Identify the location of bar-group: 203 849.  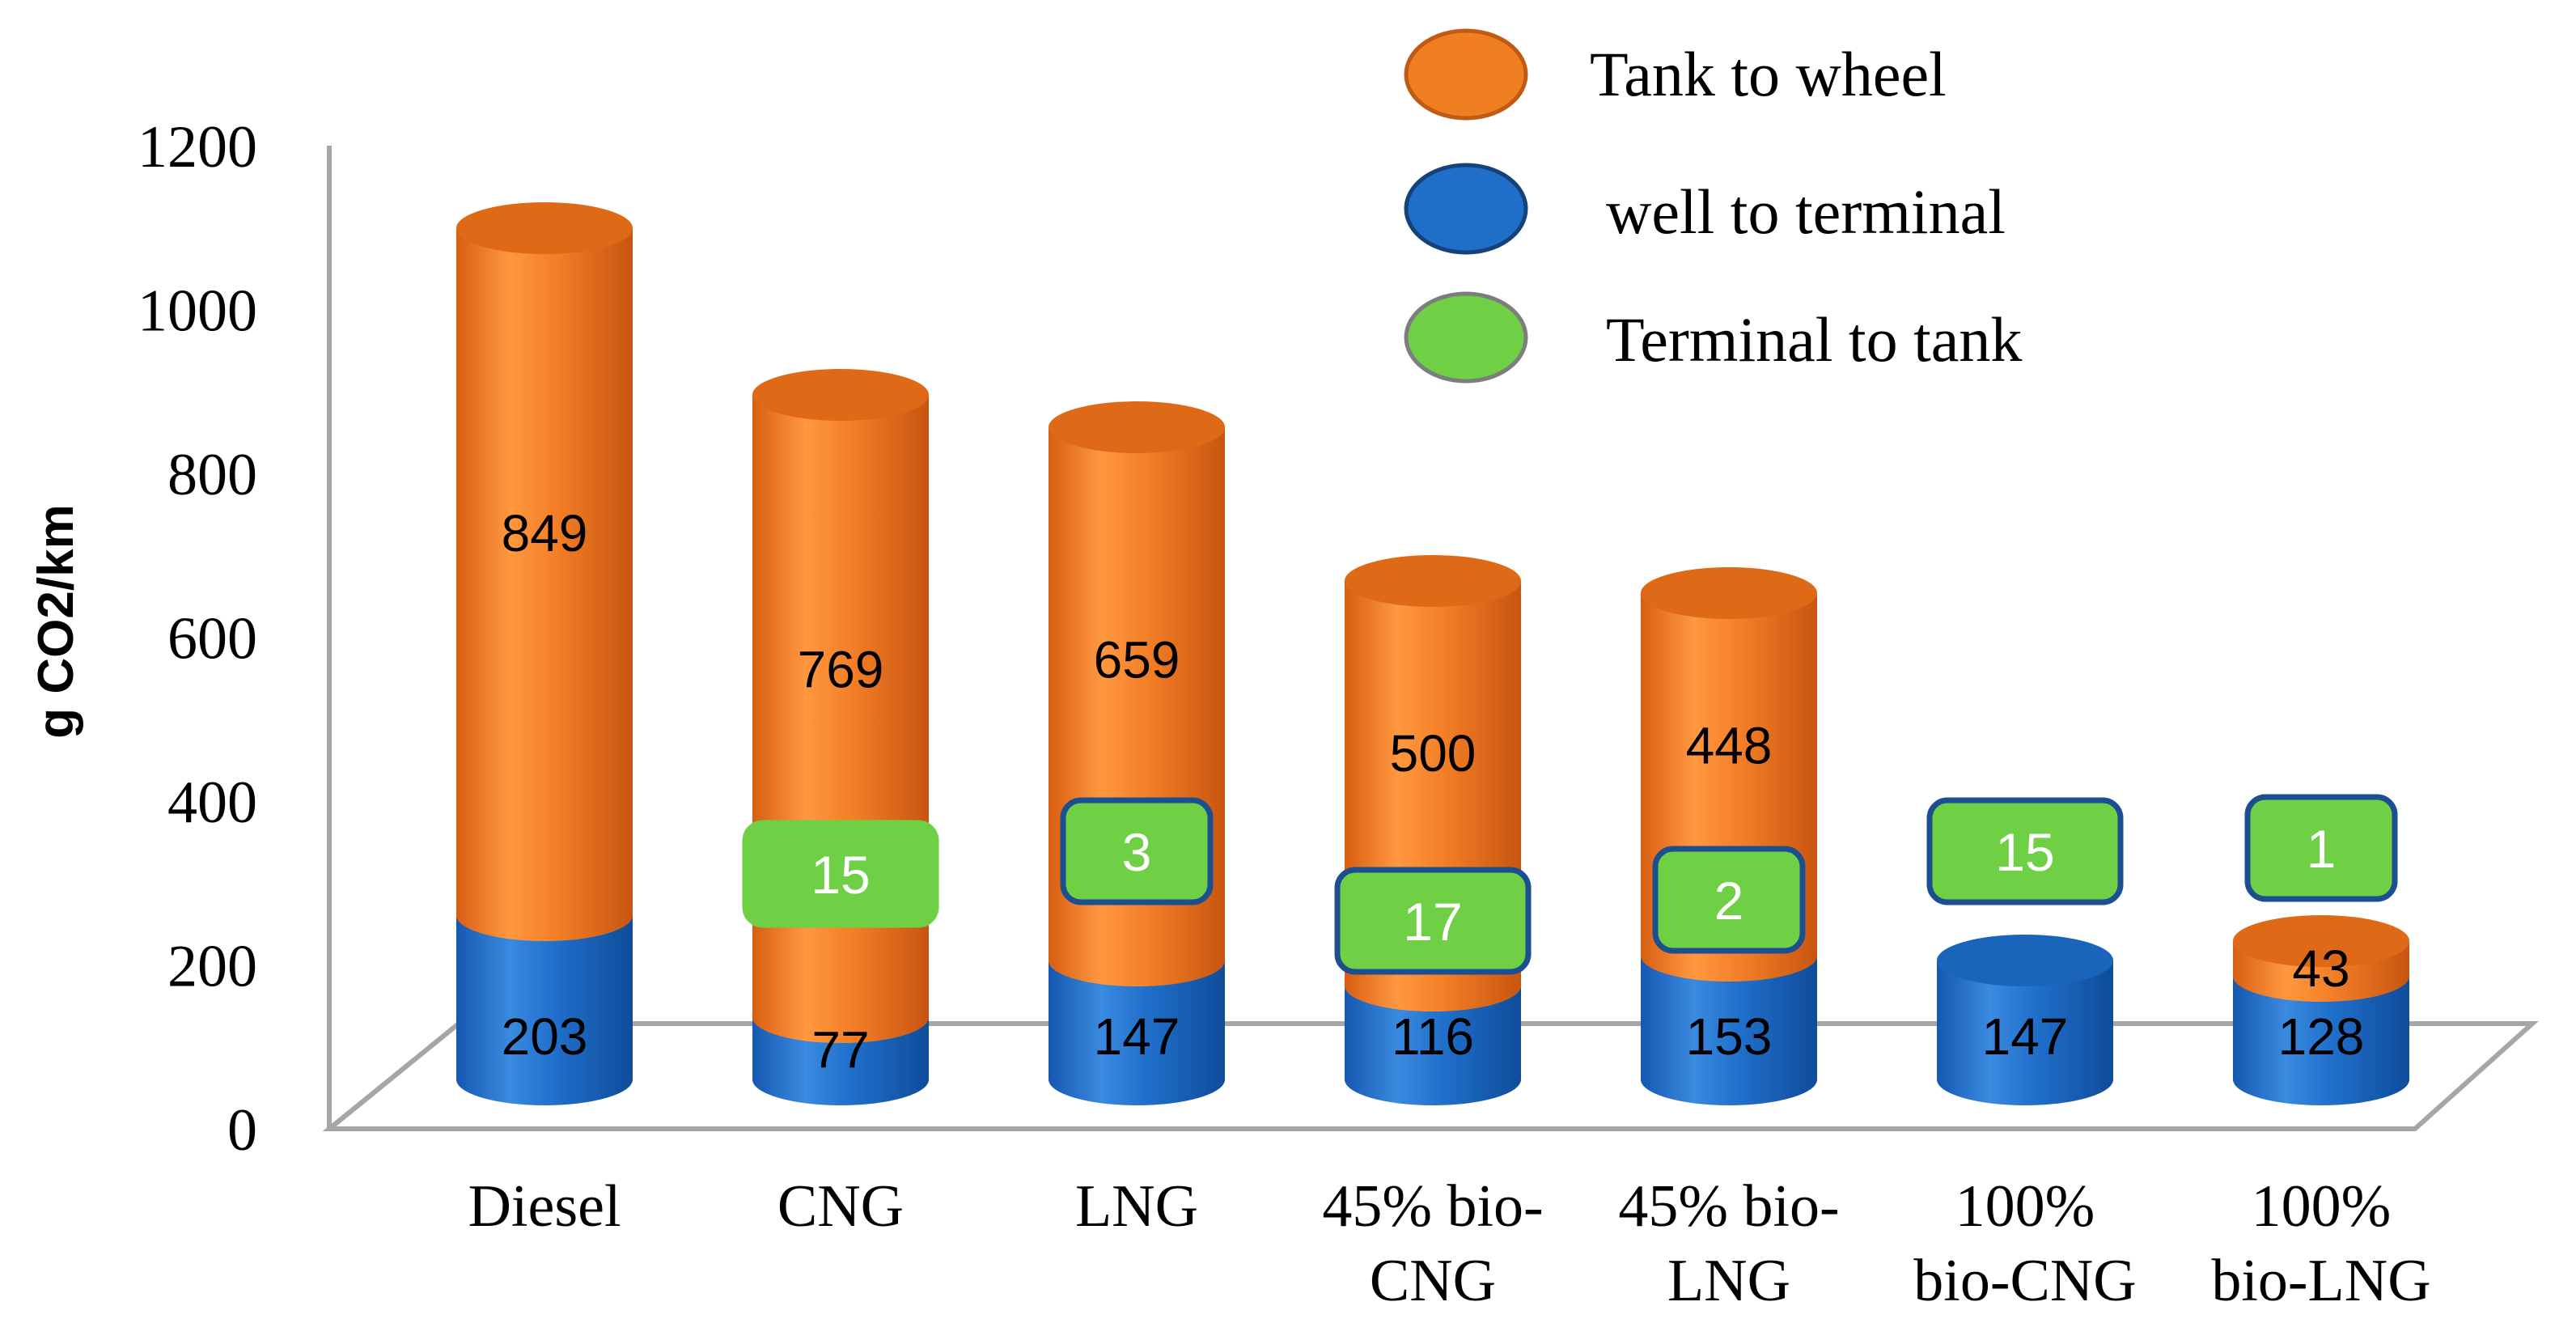
(544, 654).